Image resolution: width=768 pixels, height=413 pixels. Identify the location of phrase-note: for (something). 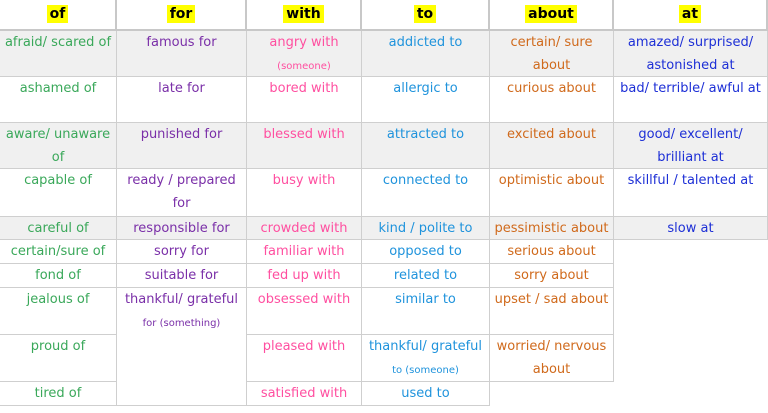
(181, 323).